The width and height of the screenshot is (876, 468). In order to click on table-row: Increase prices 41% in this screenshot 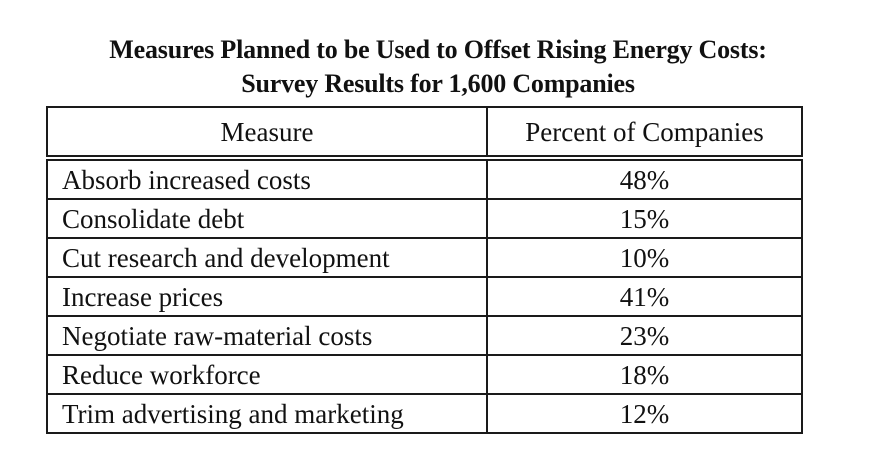, I will do `click(424, 297)`.